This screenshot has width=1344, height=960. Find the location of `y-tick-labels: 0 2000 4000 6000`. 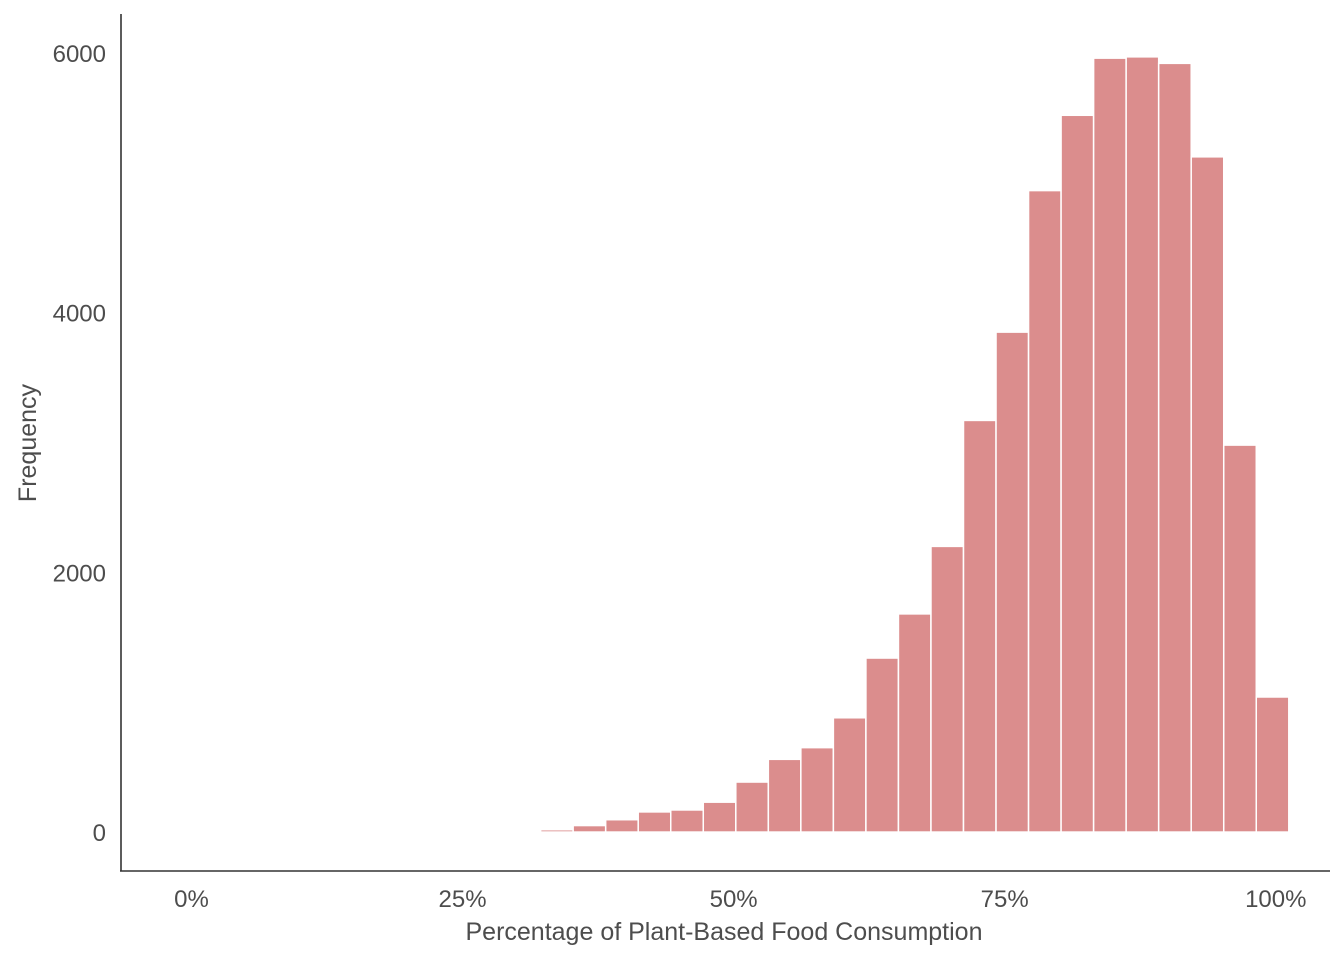

y-tick-labels: 0 2000 4000 6000 is located at coordinates (79, 444).